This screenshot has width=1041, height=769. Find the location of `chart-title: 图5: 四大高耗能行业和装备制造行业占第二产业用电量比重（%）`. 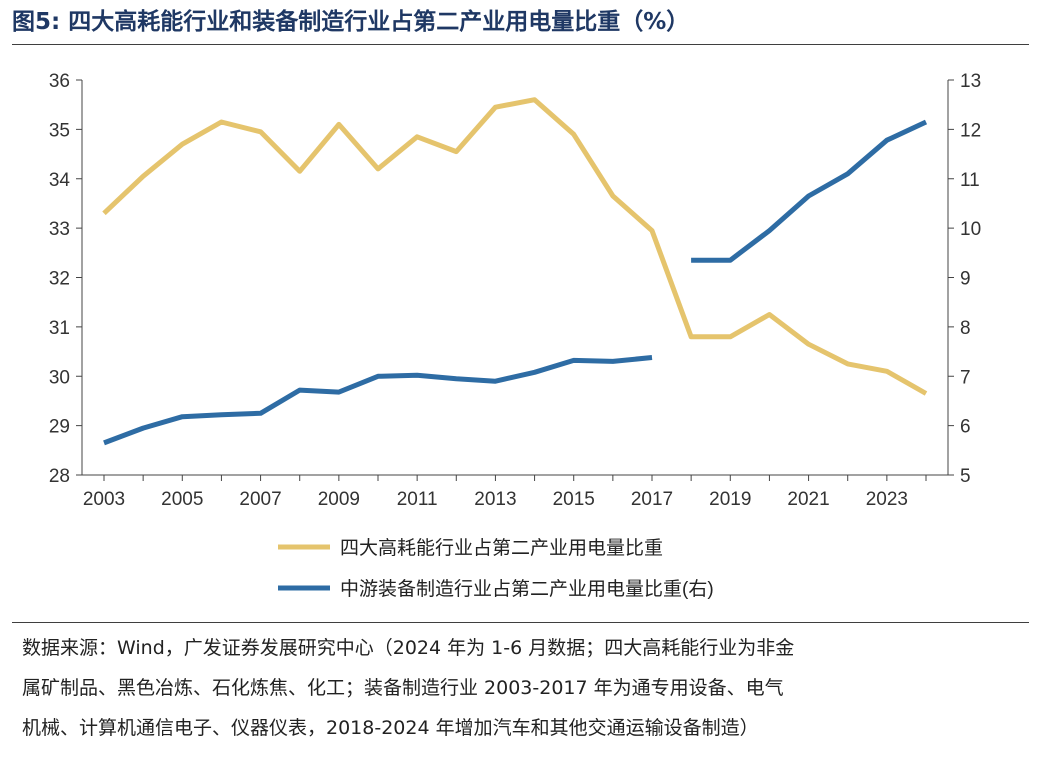

chart-title: 图5: 四大高耗能行业和装备制造行业占第二产业用电量比重（%） is located at coordinates (351, 22).